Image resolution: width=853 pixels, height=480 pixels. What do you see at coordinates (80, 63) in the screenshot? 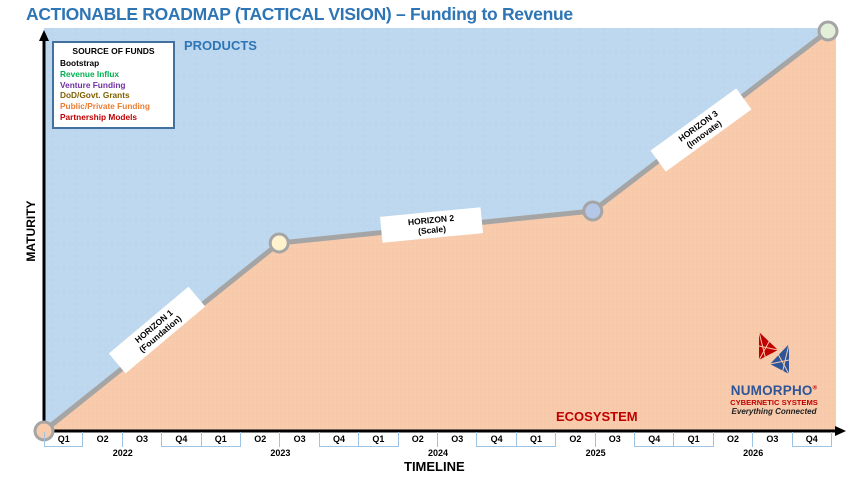
I see `legend-item-bootstrap: Bootstrap` at bounding box center [80, 63].